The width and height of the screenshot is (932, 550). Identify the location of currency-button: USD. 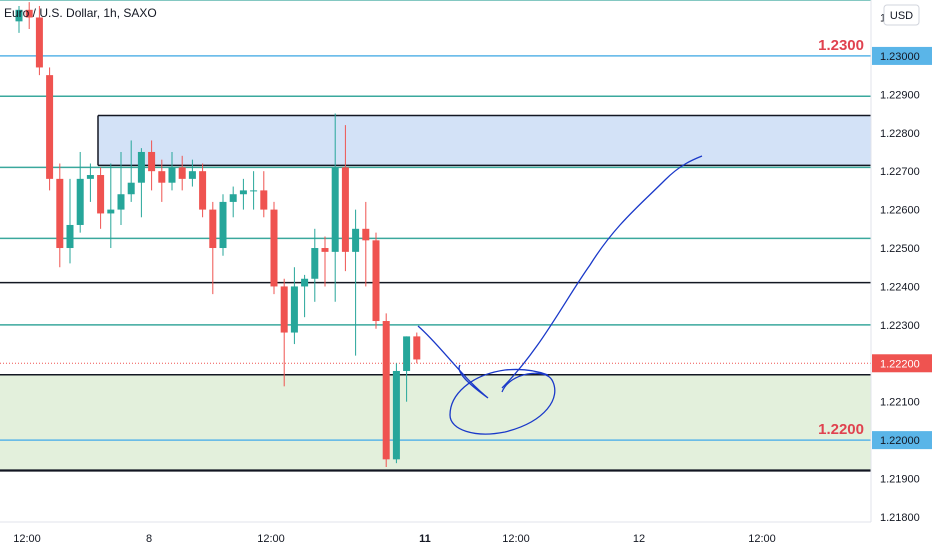
(901, 15).